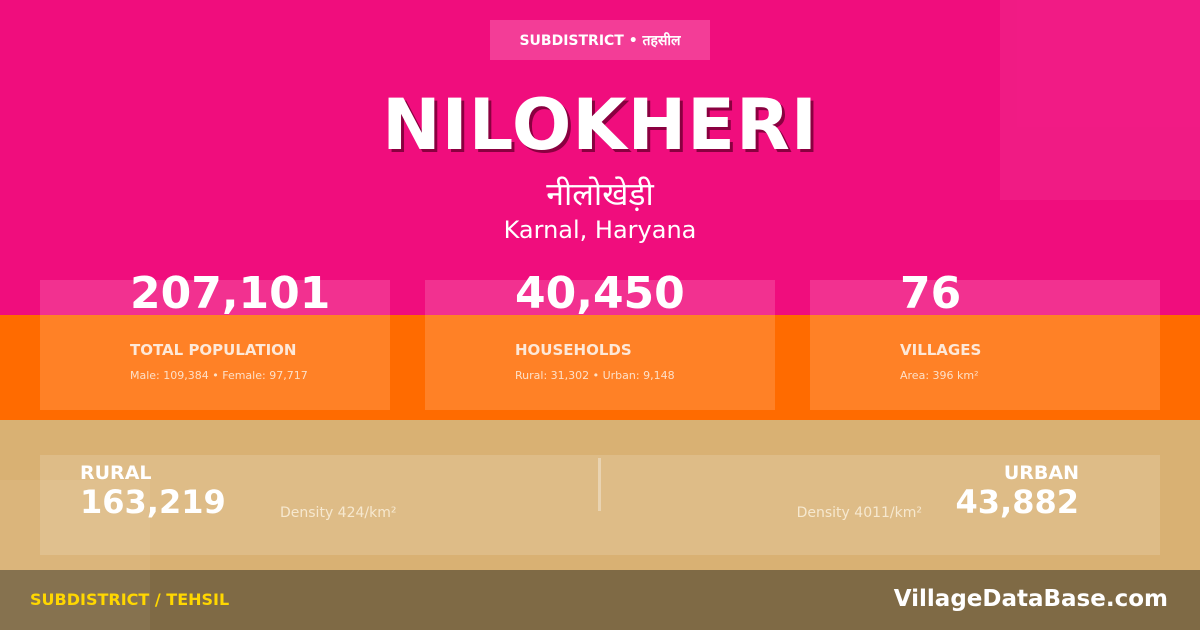 This screenshot has width=1200, height=630. I want to click on location: Karnal, Haryana, so click(600, 230).